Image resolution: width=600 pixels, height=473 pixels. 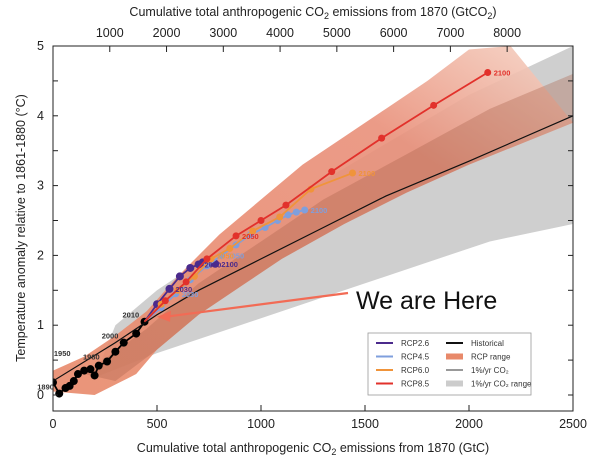 I want to click on arrow-head-icon, so click(x=164, y=316).